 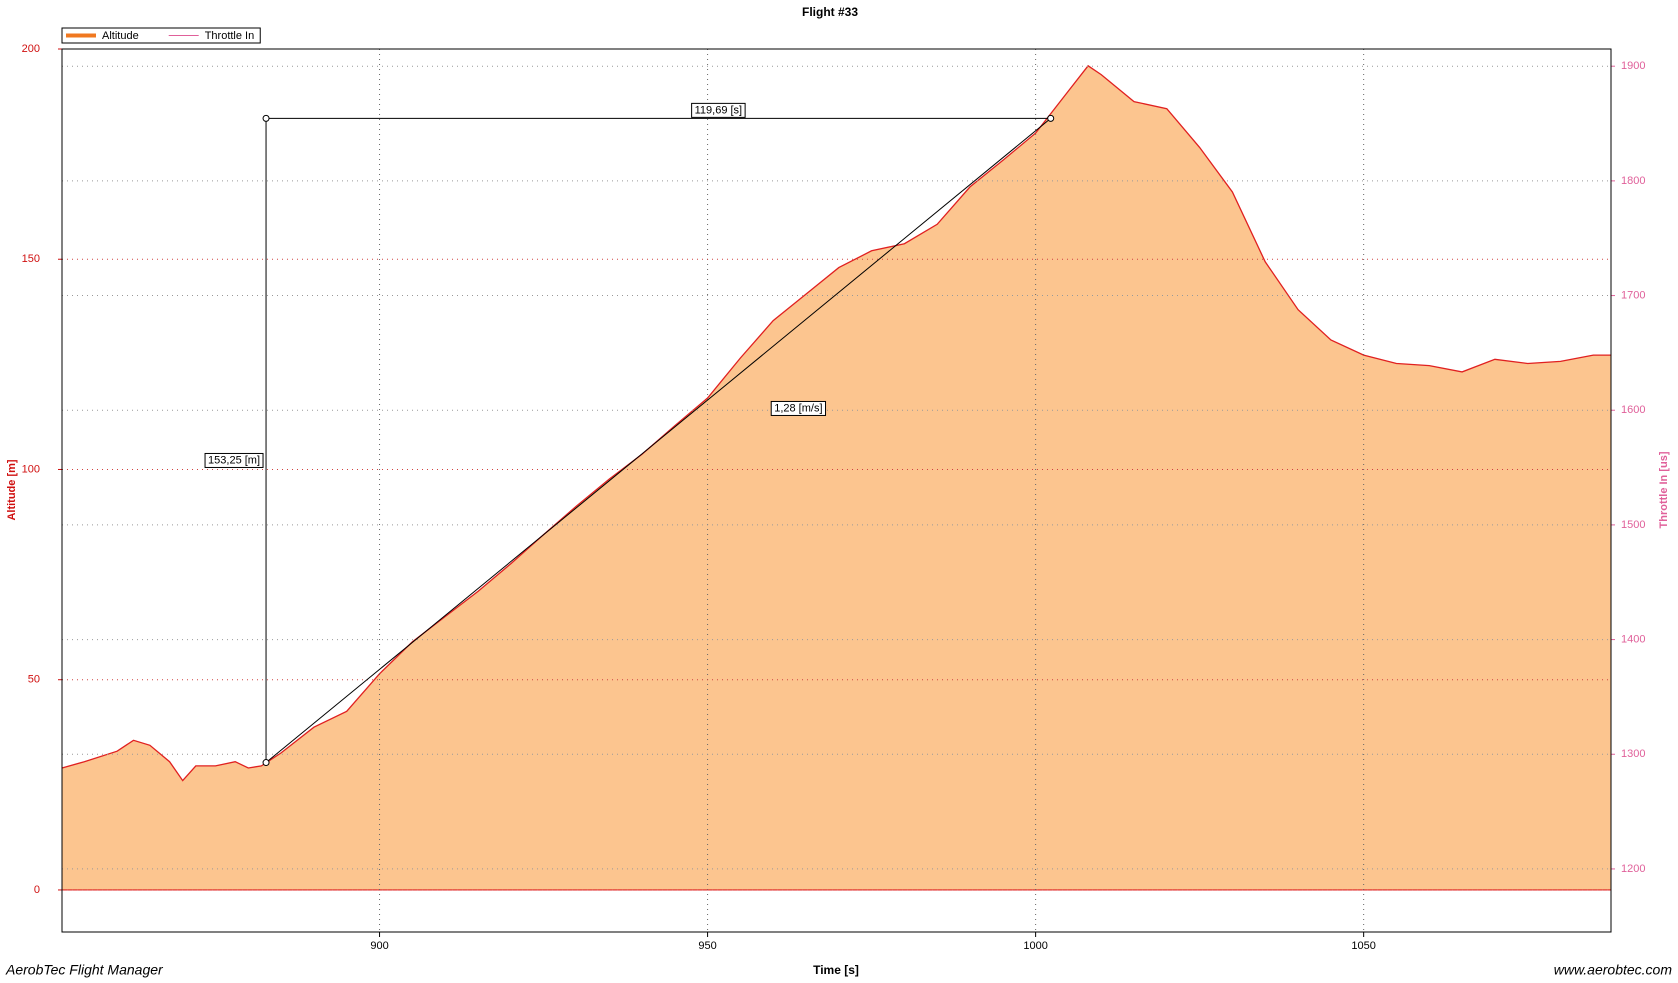 I want to click on measure-slope-label: 1,28 [m/s], so click(x=798, y=408).